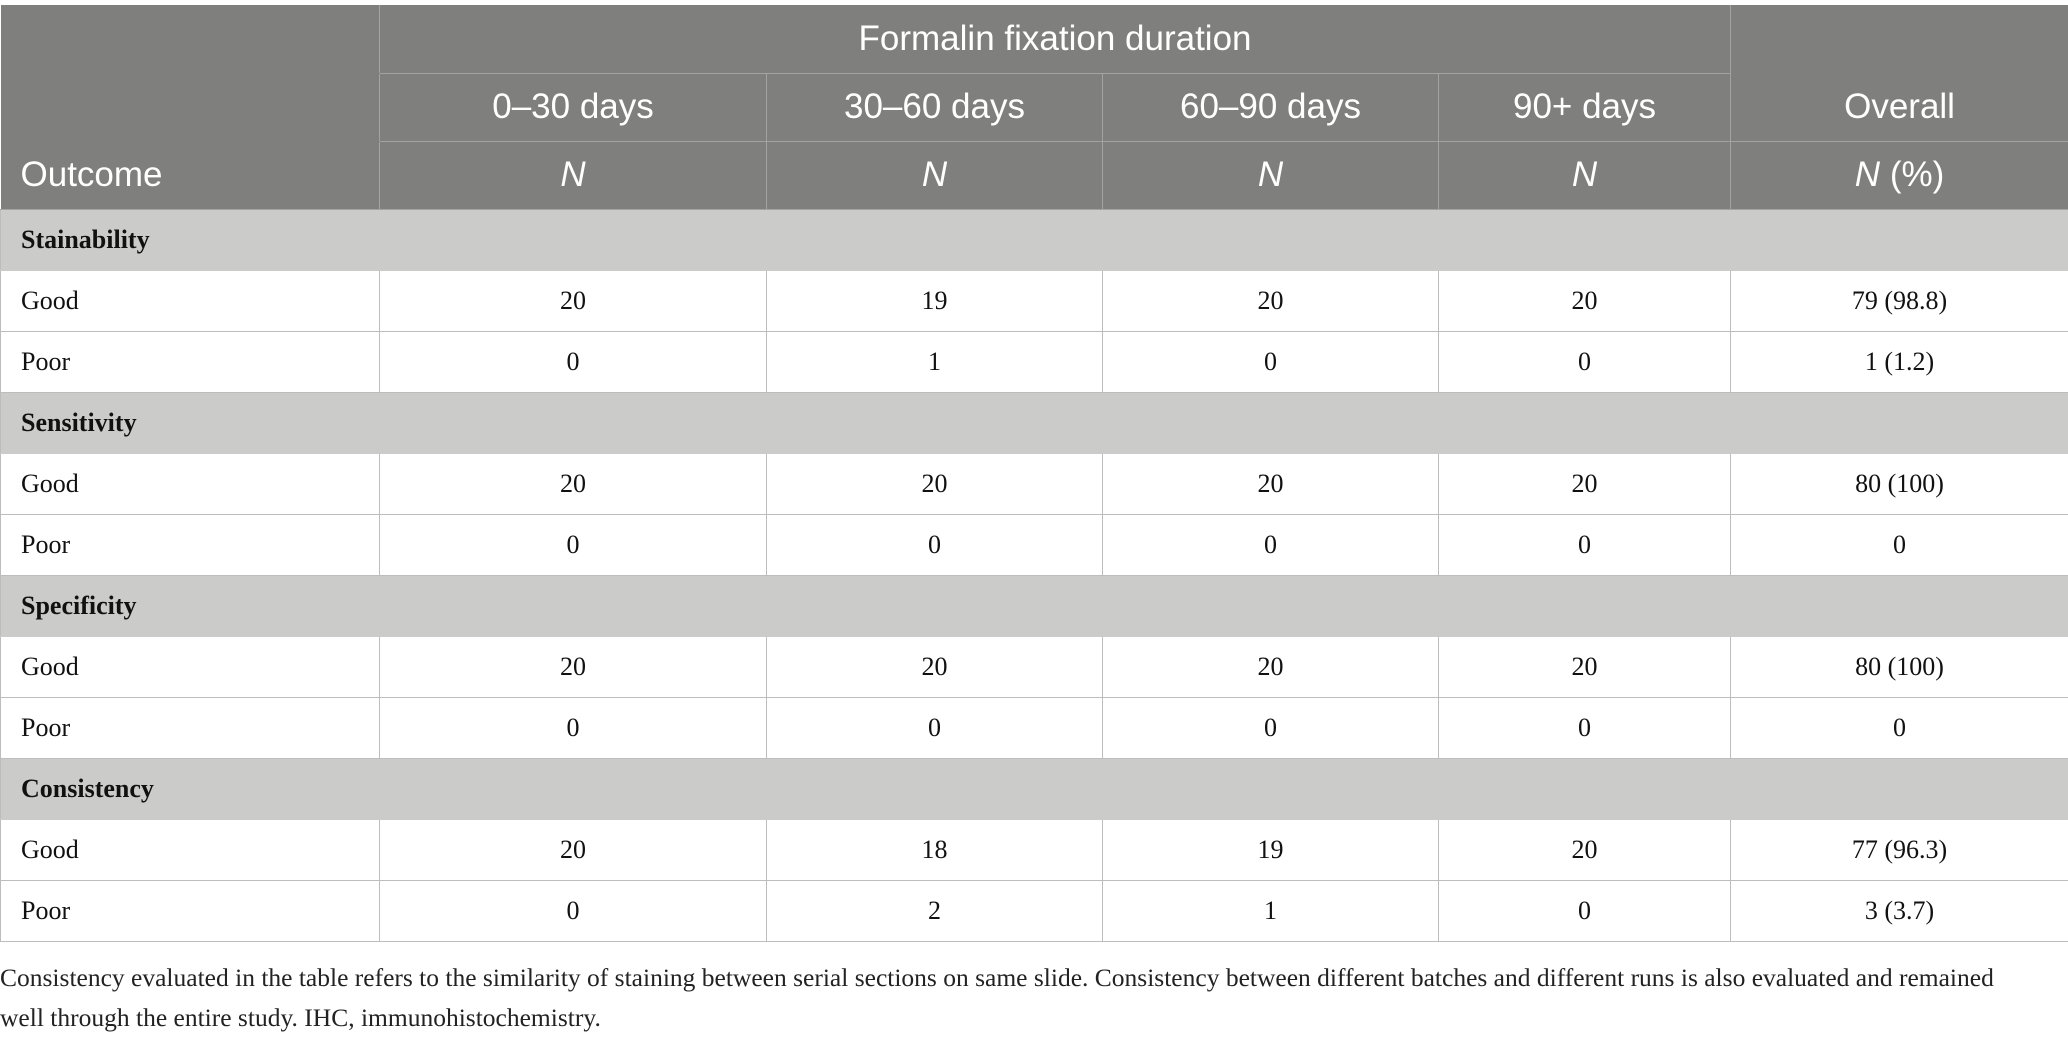  I want to click on header-row-sub: Outcome N N N N N (%), so click(1034, 175).